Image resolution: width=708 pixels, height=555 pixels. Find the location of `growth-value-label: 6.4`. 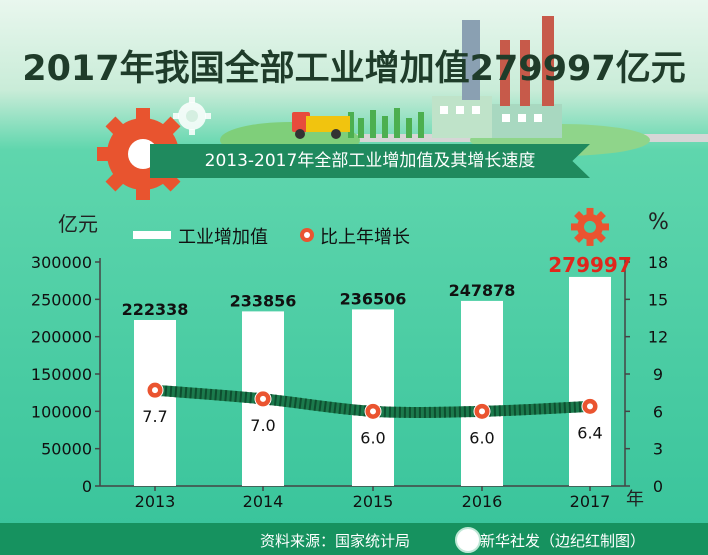

growth-value-label: 6.4 is located at coordinates (589, 432).